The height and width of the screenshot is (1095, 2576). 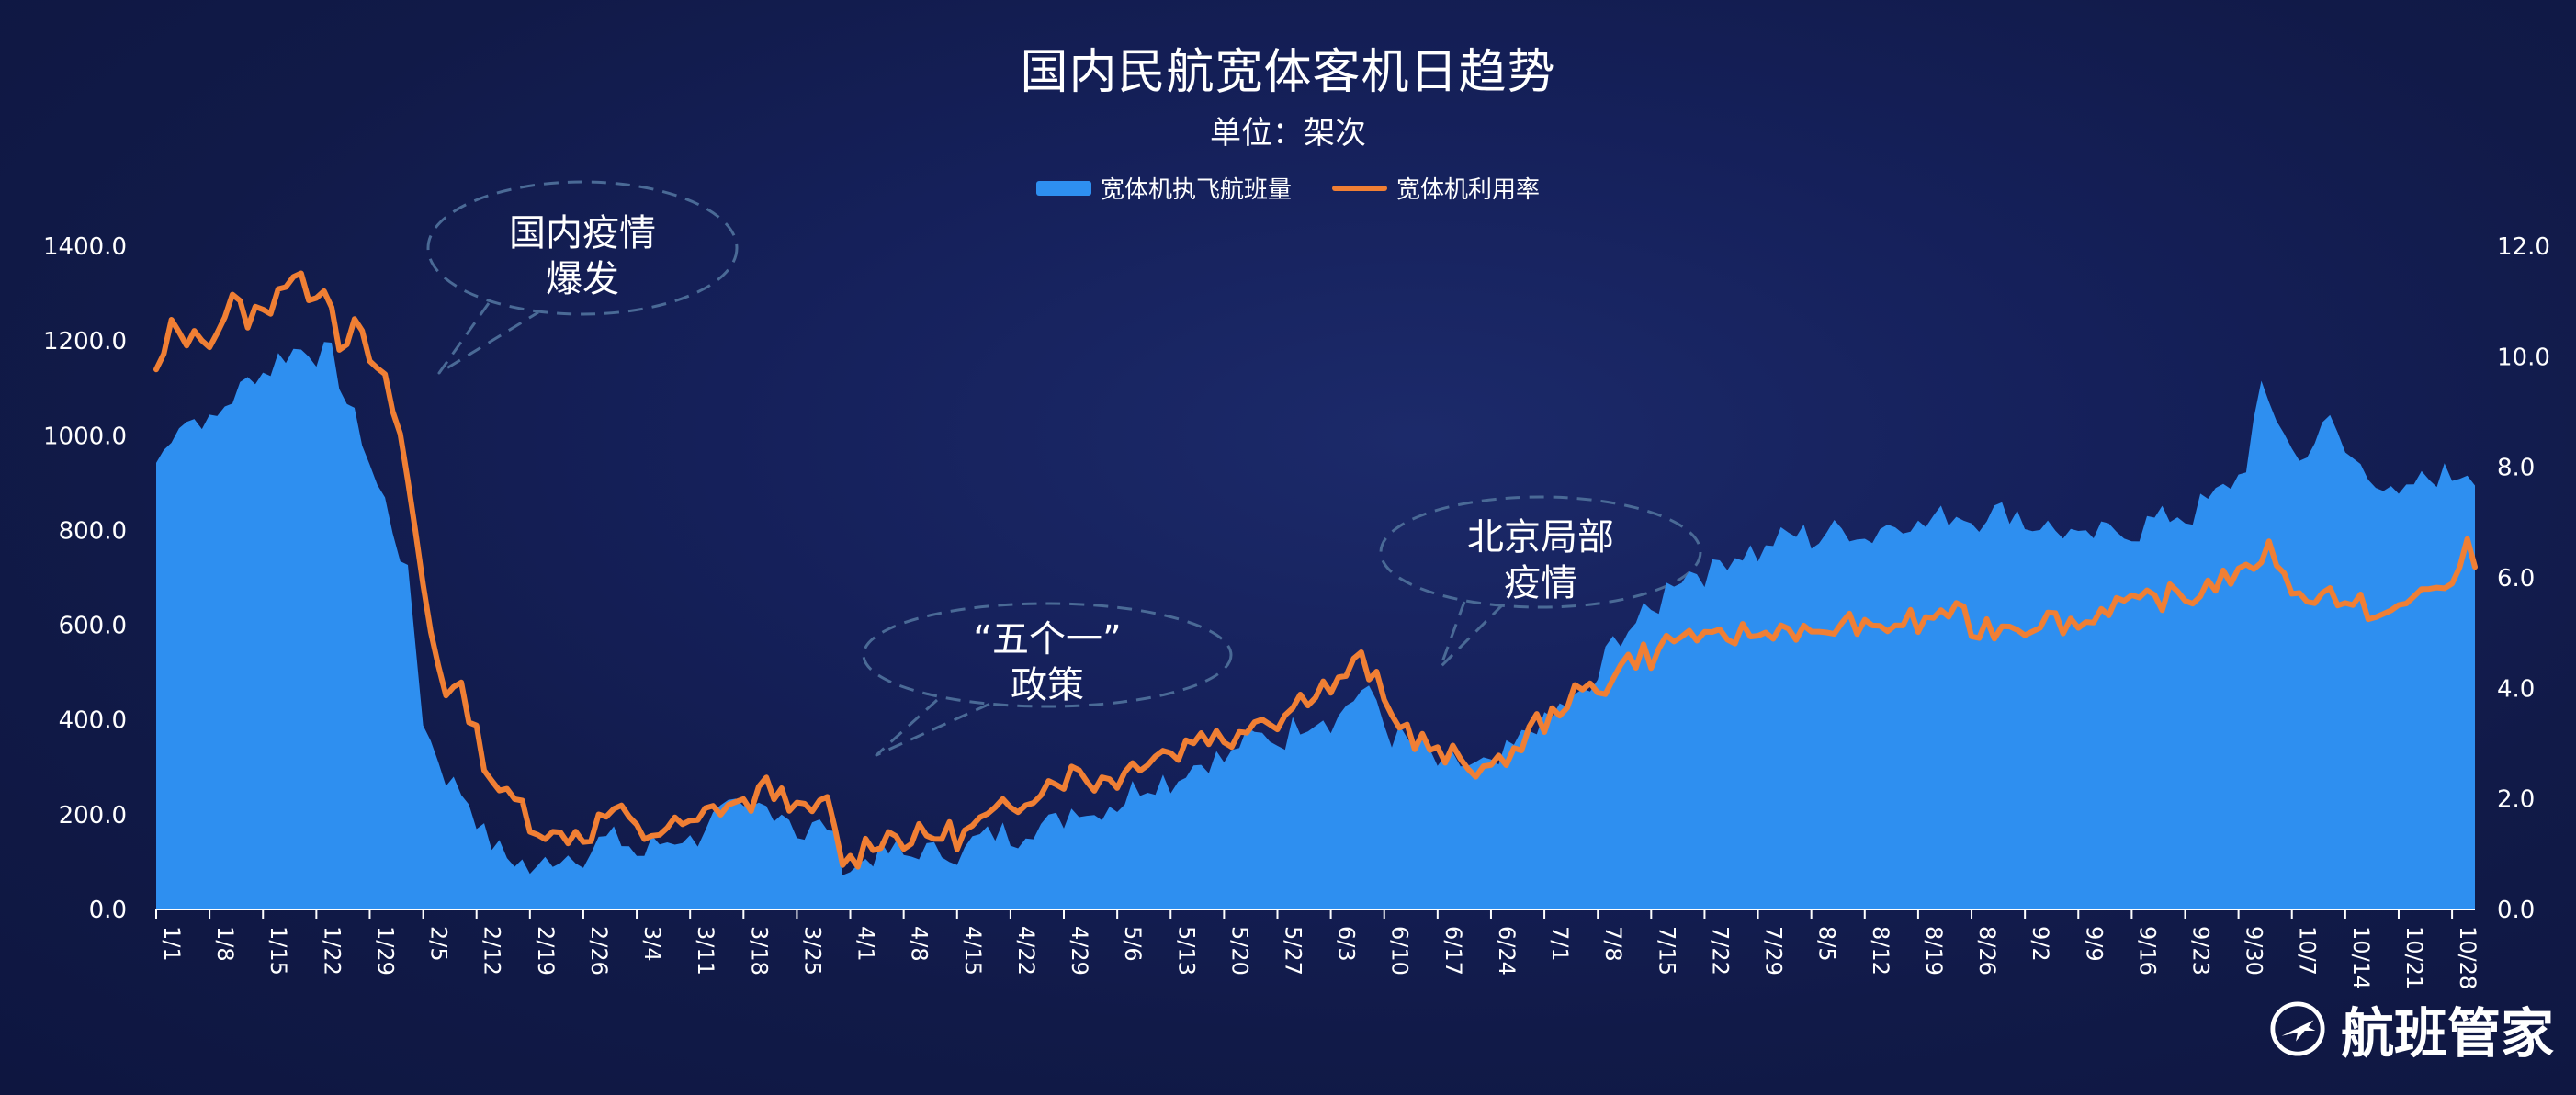 I want to click on x-tick-label: 4/22, so click(x=1026, y=951).